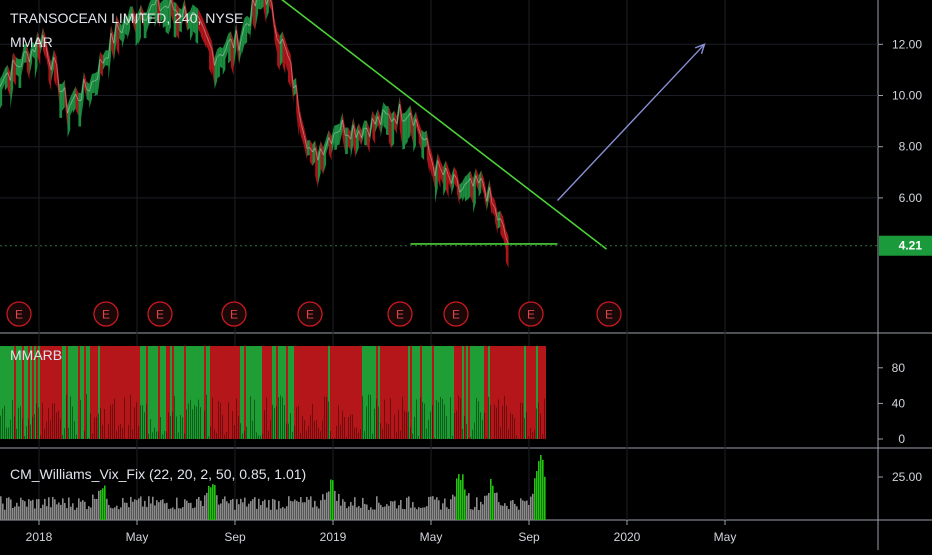 This screenshot has width=932, height=555. What do you see at coordinates (907, 477) in the screenshot?
I see `y-tick-label: 25.00` at bounding box center [907, 477].